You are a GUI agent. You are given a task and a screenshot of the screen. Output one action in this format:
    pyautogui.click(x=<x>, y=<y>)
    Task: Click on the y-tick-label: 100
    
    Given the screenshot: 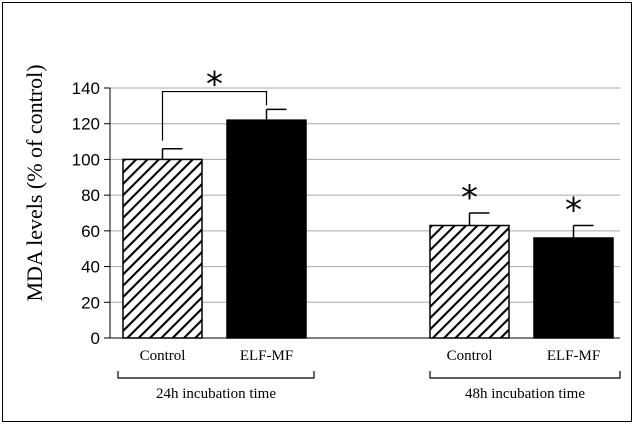 What is the action you would take?
    pyautogui.click(x=86, y=159)
    